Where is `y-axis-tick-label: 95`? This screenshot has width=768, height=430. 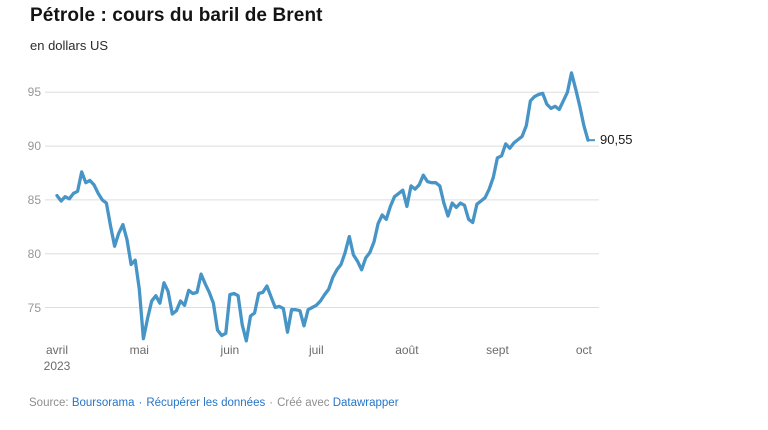 y-axis-tick-label: 95 is located at coordinates (34, 92).